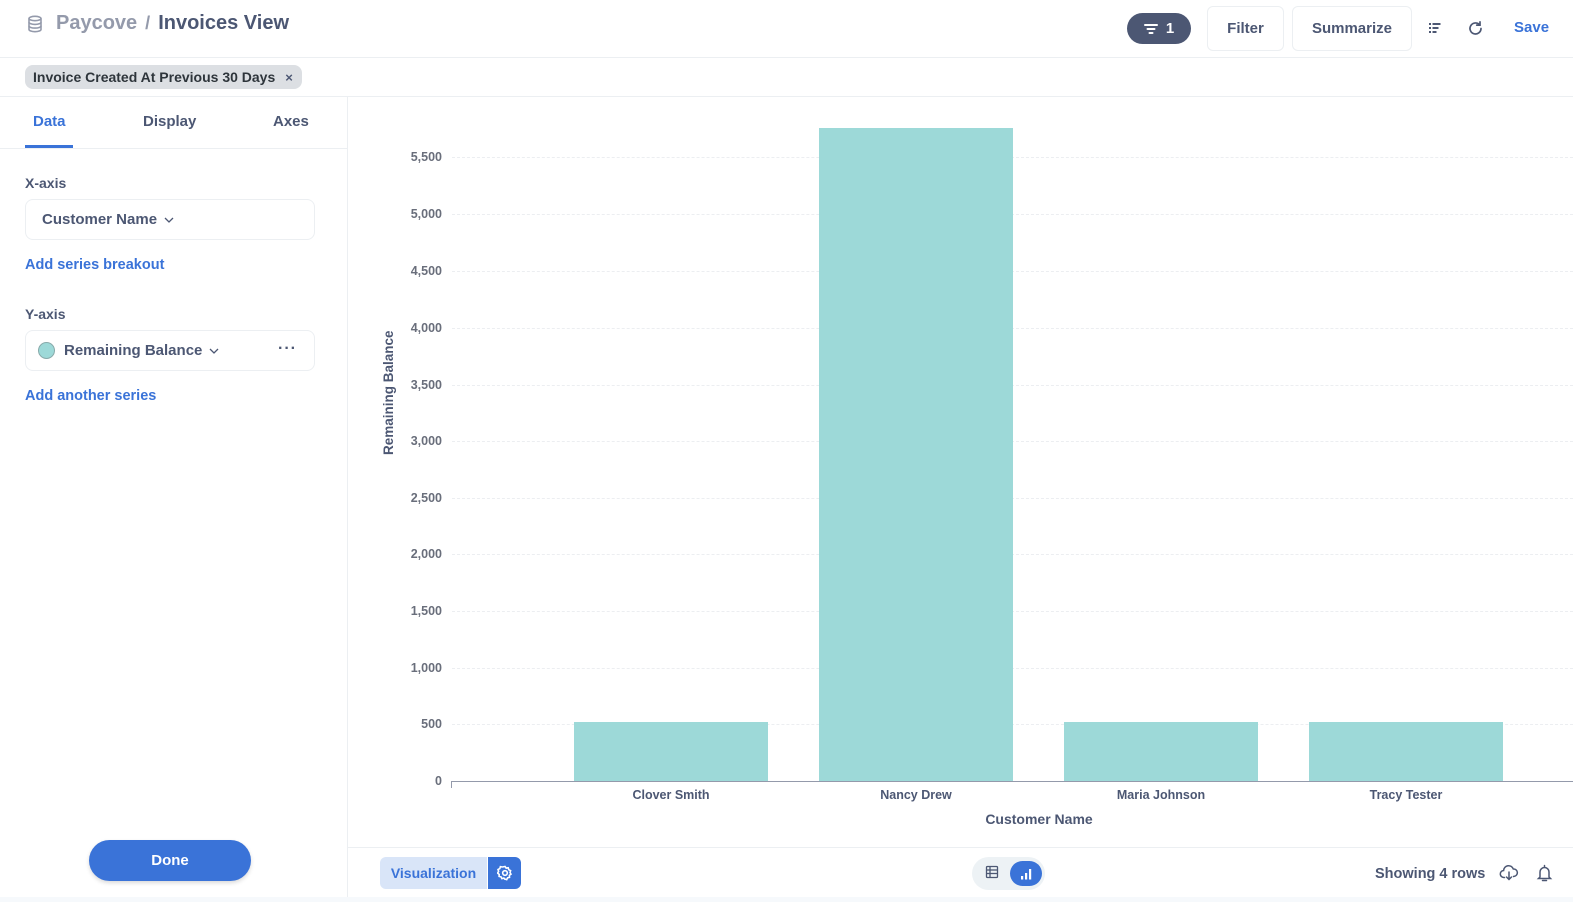 Image resolution: width=1573 pixels, height=902 pixels. I want to click on y-axis-field-select: Remaining Balance ···, so click(170, 350).